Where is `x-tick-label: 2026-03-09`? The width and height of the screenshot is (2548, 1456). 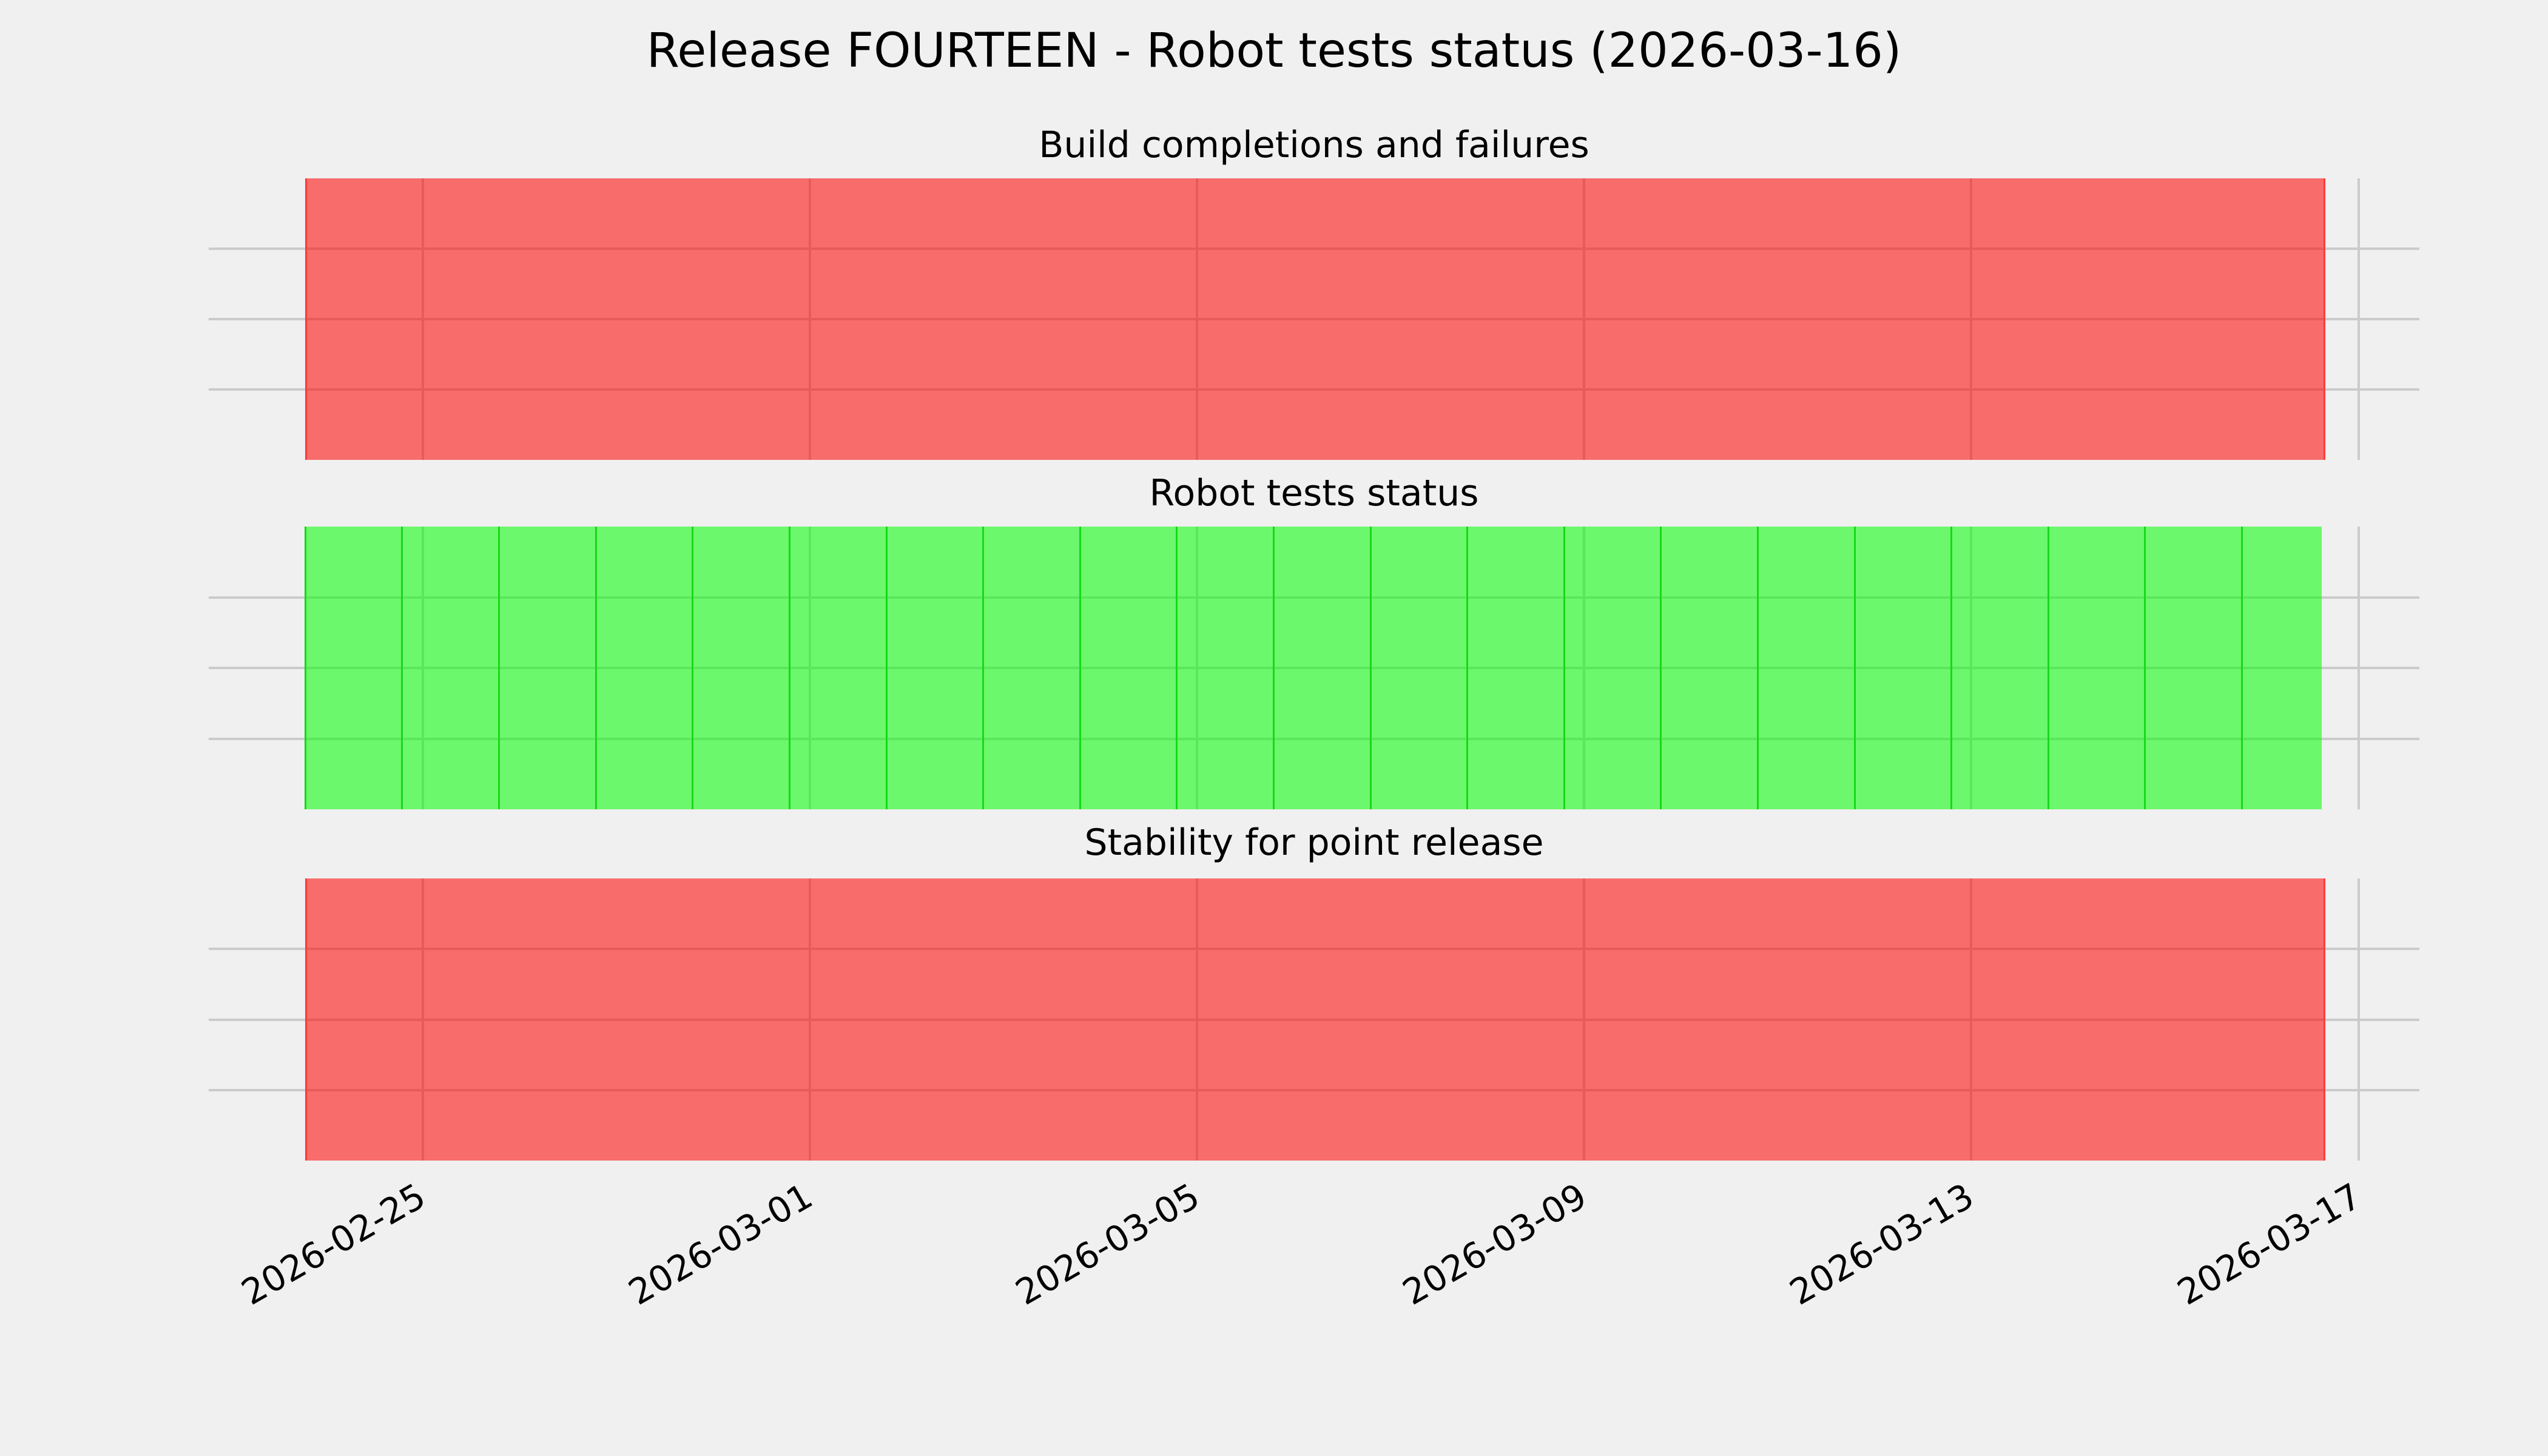
x-tick-label: 2026-03-09 is located at coordinates (1494, 1244).